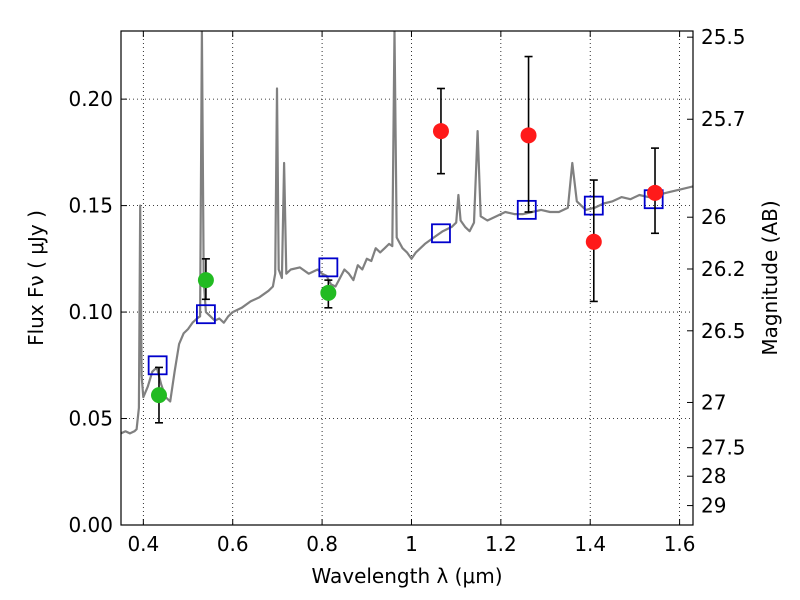 The width and height of the screenshot is (800, 600). I want to click on x-axis-label: Wavelength λ (μm), so click(406, 576).